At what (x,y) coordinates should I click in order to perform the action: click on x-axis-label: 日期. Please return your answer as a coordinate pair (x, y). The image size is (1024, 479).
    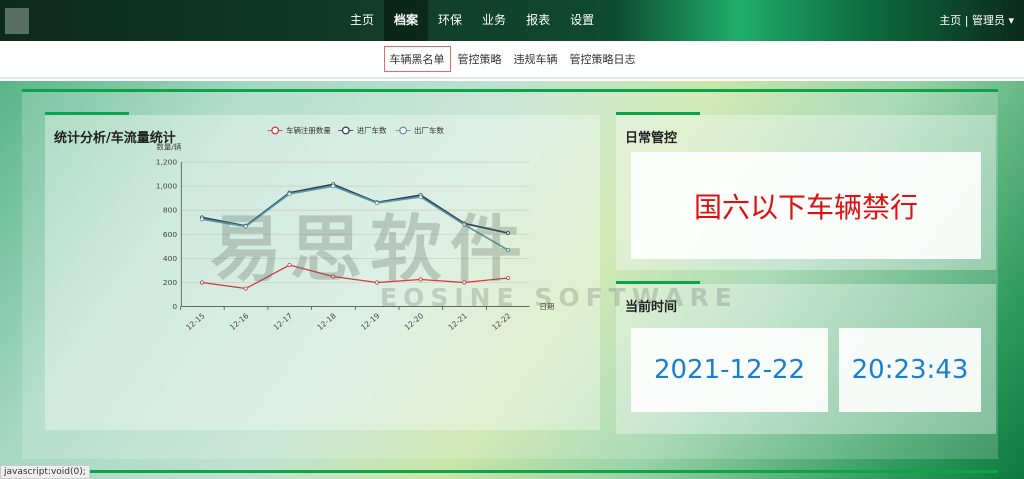
    Looking at the image, I should click on (546, 306).